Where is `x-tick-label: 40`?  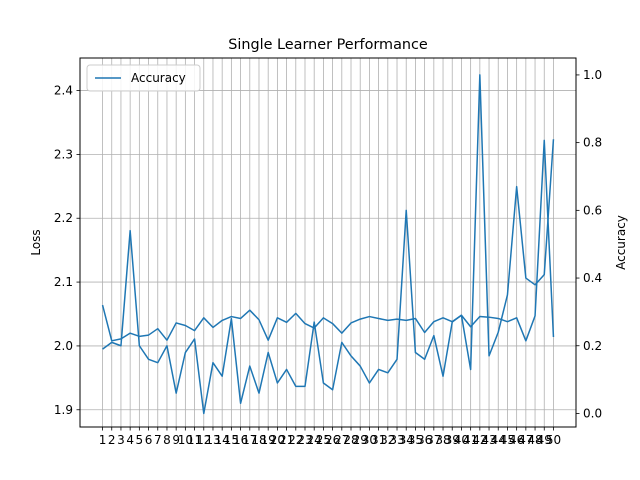
x-tick-label: 40 is located at coordinates (461, 440).